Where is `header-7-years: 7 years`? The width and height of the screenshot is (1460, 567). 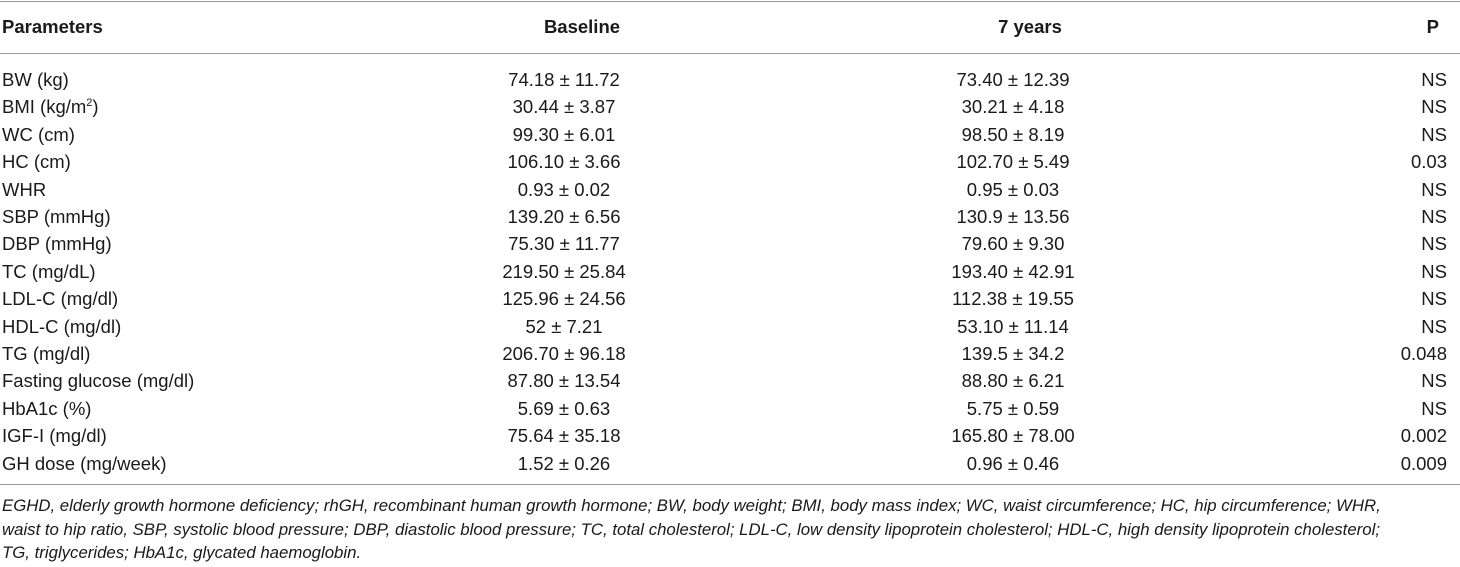
header-7-years: 7 years is located at coordinates (1030, 26).